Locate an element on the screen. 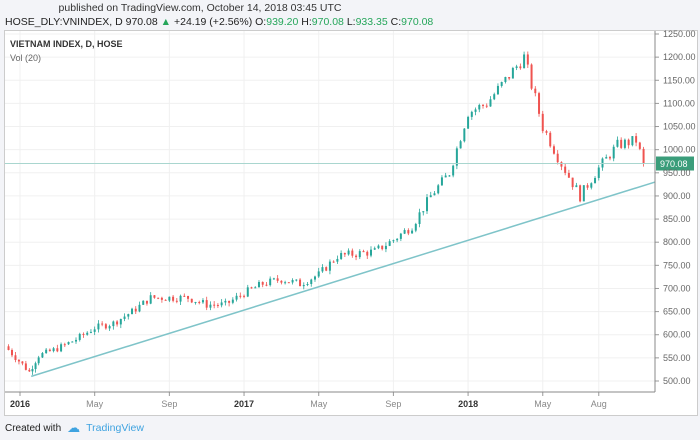  x-tick-label: Aug is located at coordinates (599, 404).